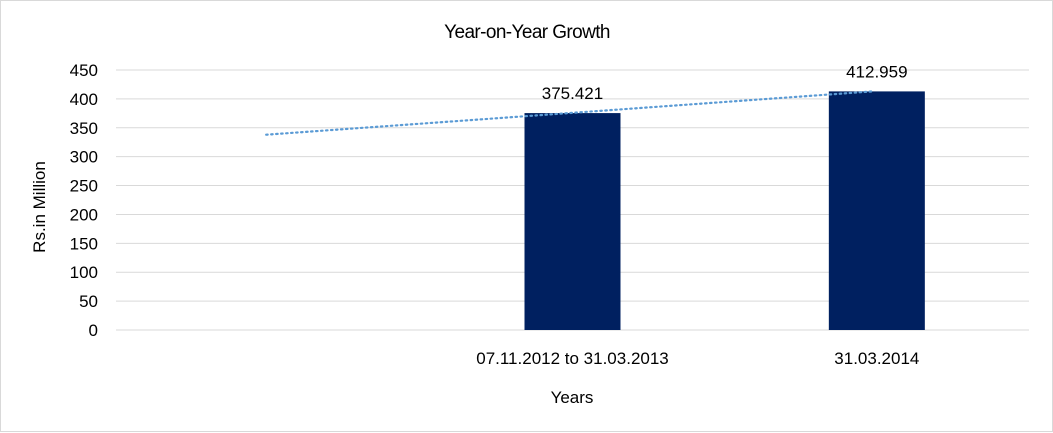  What do you see at coordinates (876, 71) in the screenshot?
I see `data-label: 412.959` at bounding box center [876, 71].